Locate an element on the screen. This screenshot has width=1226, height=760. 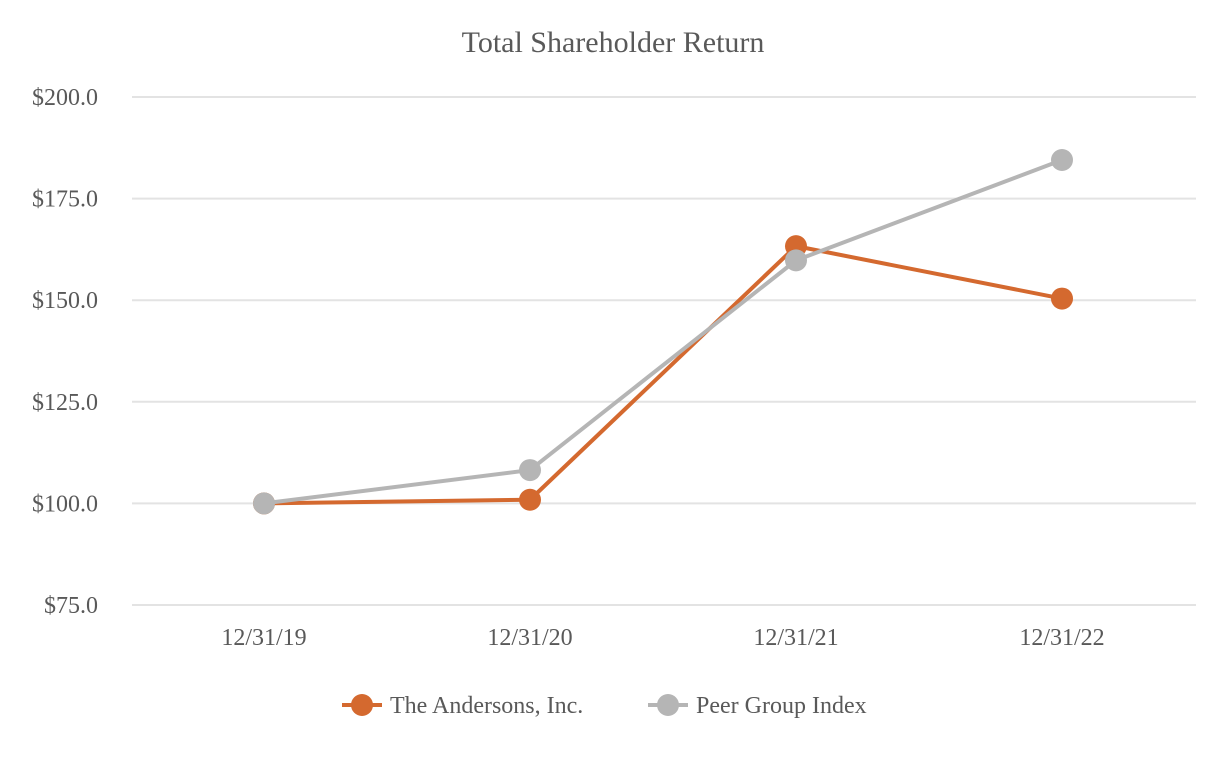
y-tick-label: $175.0 is located at coordinates (65, 200).